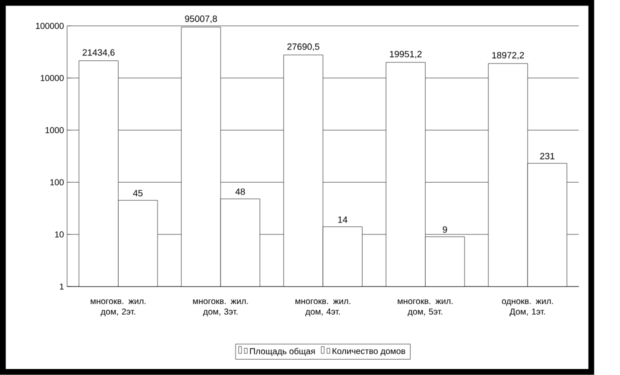 The width and height of the screenshot is (620, 375). What do you see at coordinates (50, 26) in the screenshot?
I see `y-tick-label: 100000` at bounding box center [50, 26].